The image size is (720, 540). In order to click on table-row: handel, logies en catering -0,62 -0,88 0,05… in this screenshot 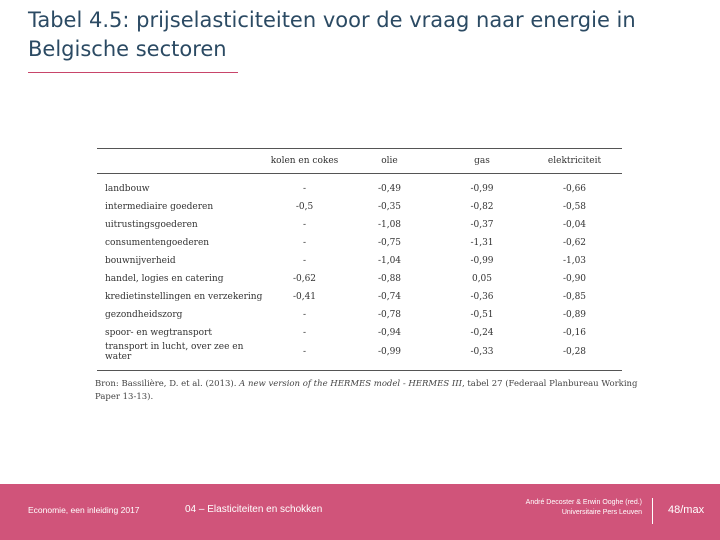, I will do `click(359, 279)`.